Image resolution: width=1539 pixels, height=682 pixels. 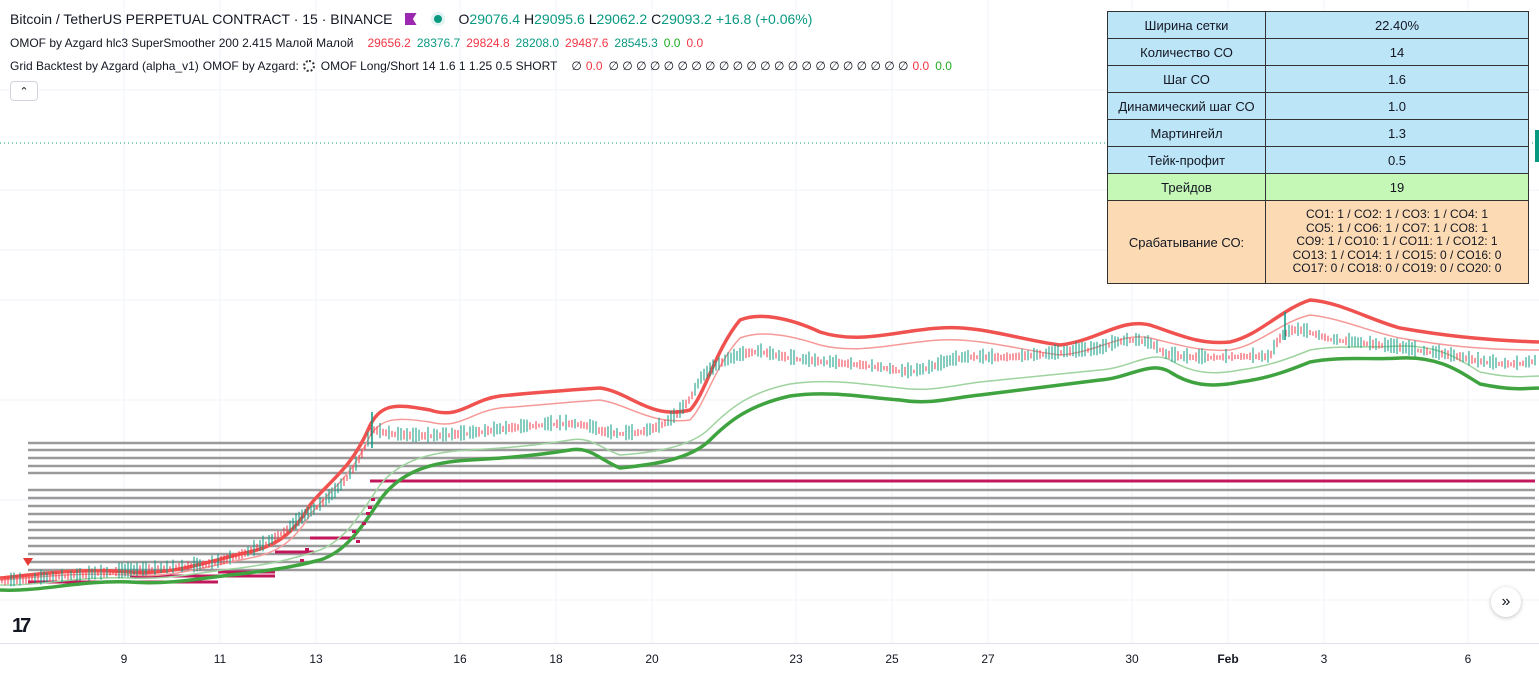 What do you see at coordinates (1186, 79) in the screenshot?
I see `stat-label: Шаг СО` at bounding box center [1186, 79].